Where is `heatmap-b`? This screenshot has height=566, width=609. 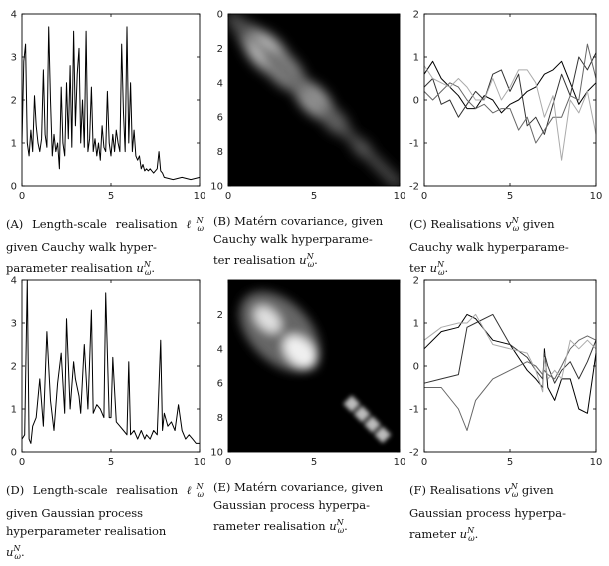
heatmap-b is located at coordinates (314, 100).